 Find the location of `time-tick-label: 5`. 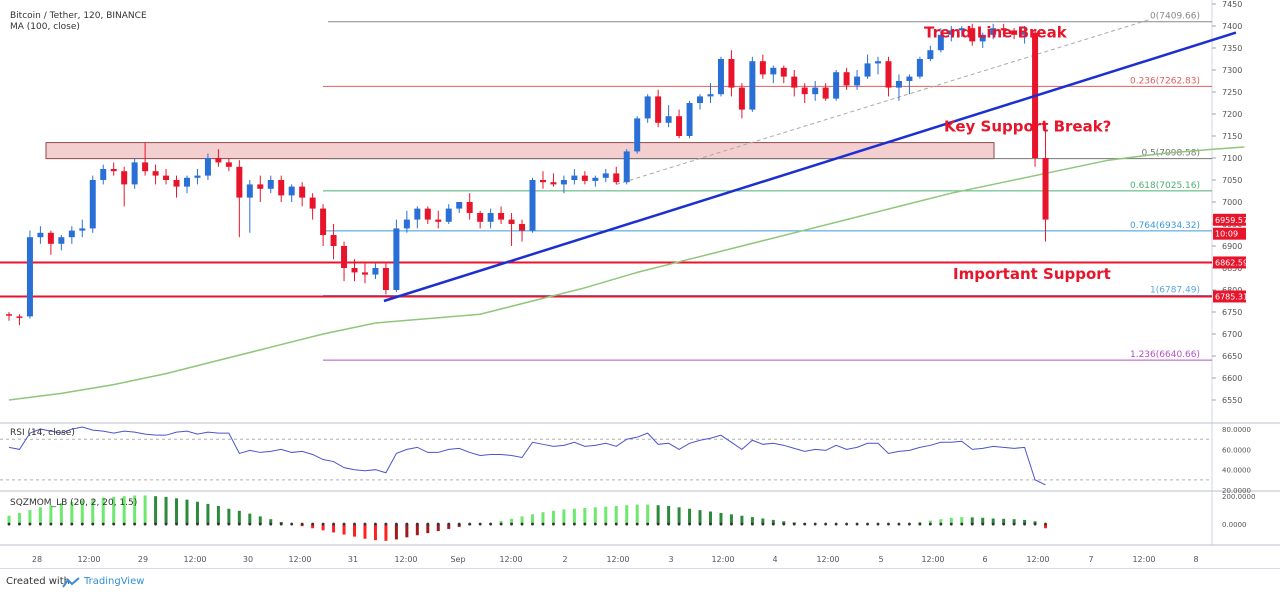

time-tick-label: 5 is located at coordinates (880, 559).